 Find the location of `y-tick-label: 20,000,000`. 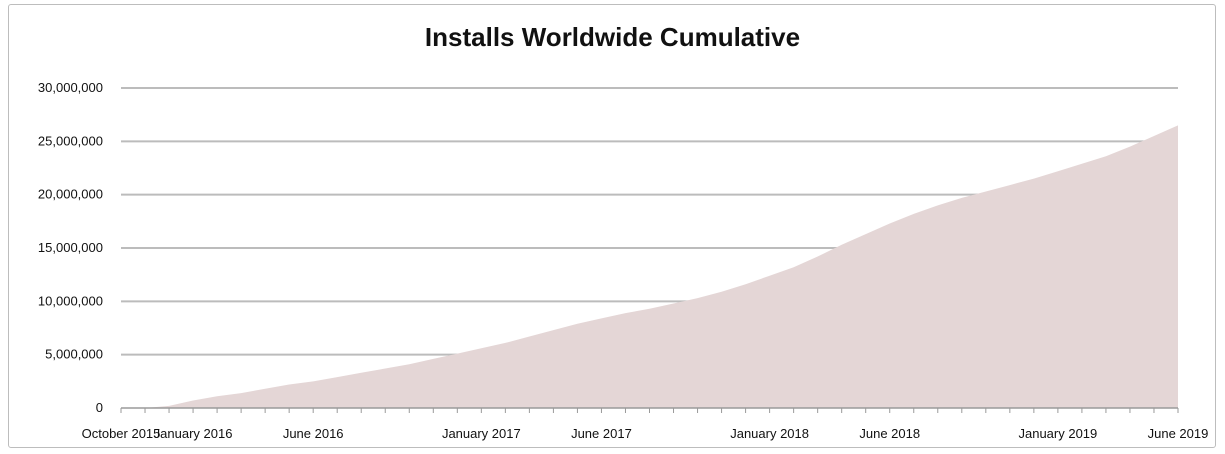

y-tick-label: 20,000,000 is located at coordinates (70, 194).